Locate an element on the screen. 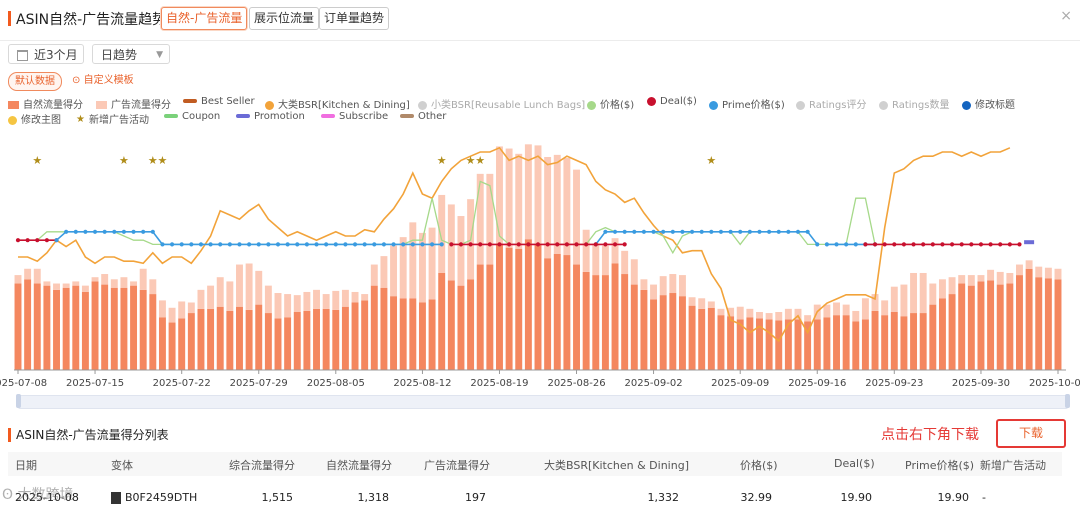  tab-placement-traffic: 展示位流量 is located at coordinates (284, 18).